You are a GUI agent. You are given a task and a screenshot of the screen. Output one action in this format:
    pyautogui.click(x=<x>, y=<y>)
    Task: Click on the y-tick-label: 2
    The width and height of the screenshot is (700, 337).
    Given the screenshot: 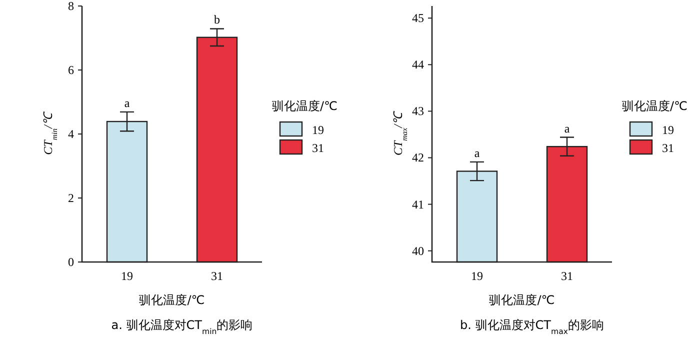 What is the action you would take?
    pyautogui.click(x=71, y=198)
    